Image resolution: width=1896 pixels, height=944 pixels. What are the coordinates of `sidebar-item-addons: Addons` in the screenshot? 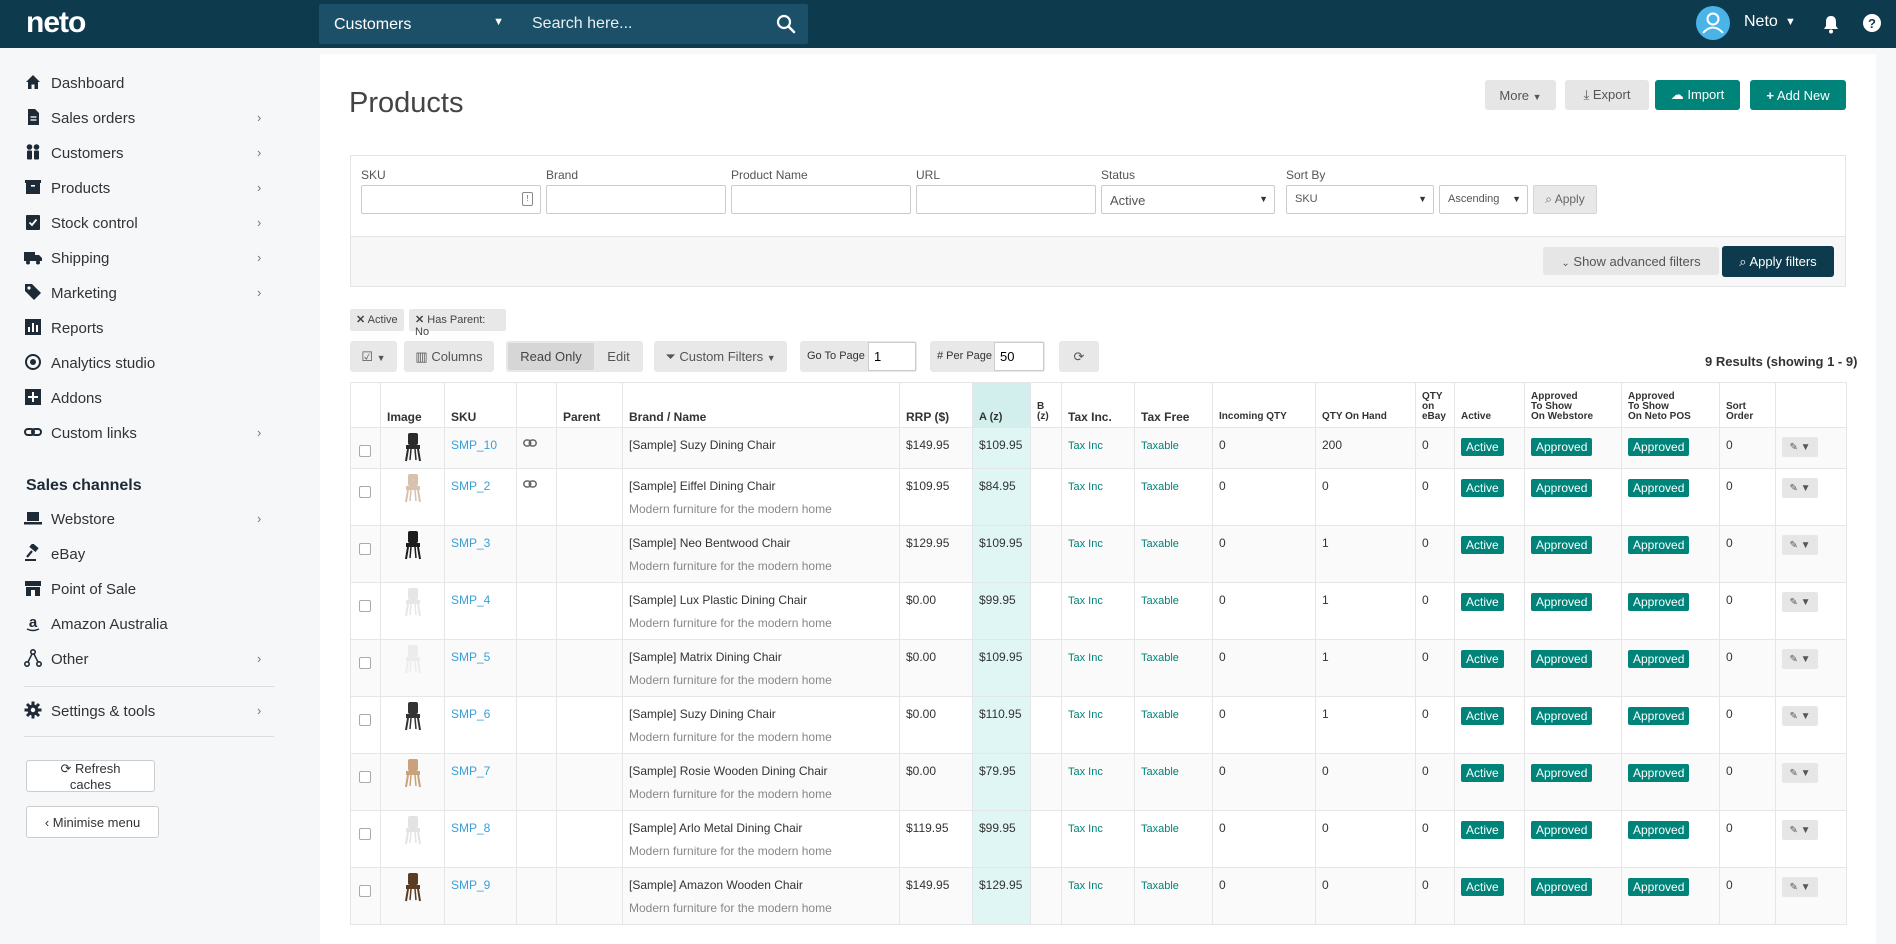 It's located at (149, 399).